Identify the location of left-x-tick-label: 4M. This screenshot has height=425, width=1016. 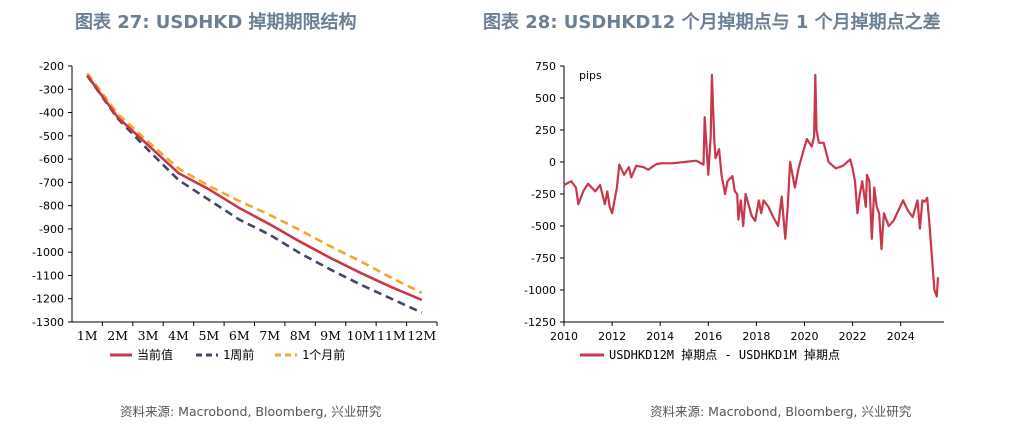
(178, 335).